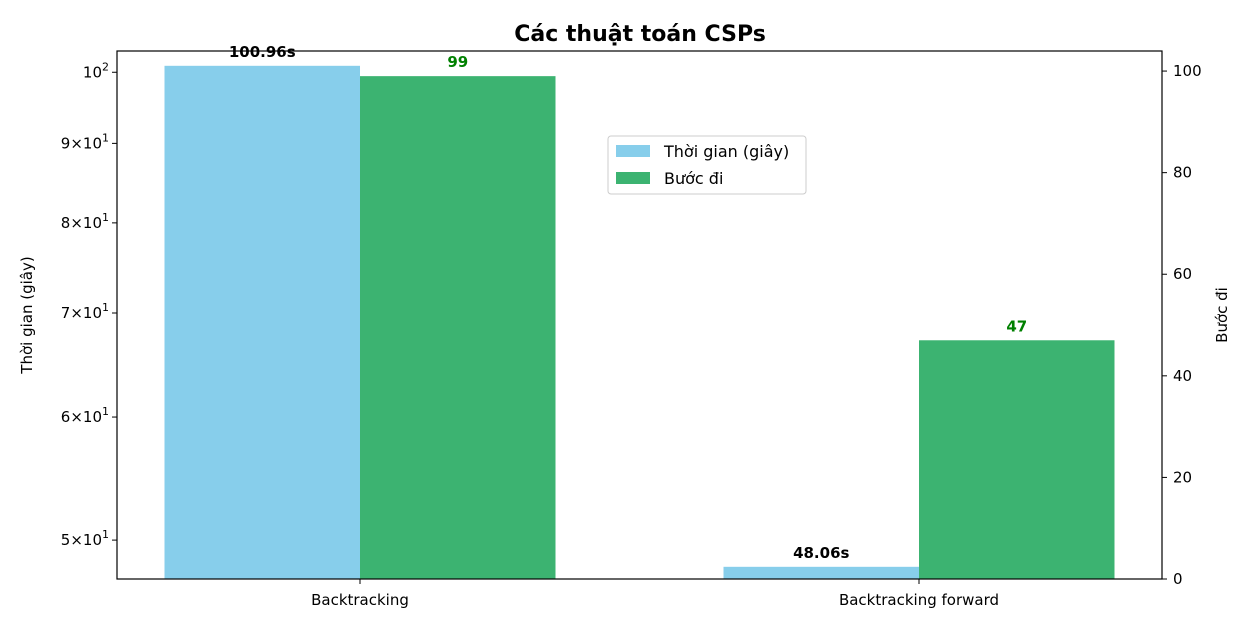 The height and width of the screenshot is (626, 1247). I want to click on data-label-steps-1: 47, so click(1016, 326).